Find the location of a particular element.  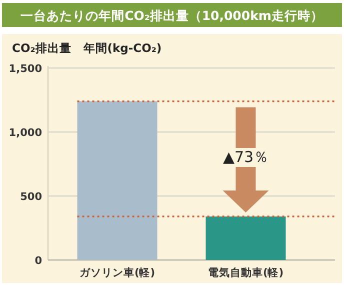

y-tick-label: 500 is located at coordinates (31, 197).